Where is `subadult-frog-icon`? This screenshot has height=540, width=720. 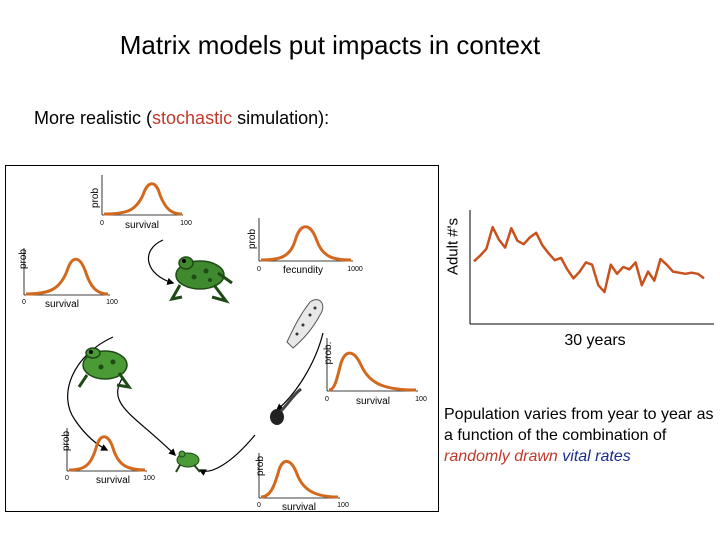
subadult-frog-icon is located at coordinates (105, 368).